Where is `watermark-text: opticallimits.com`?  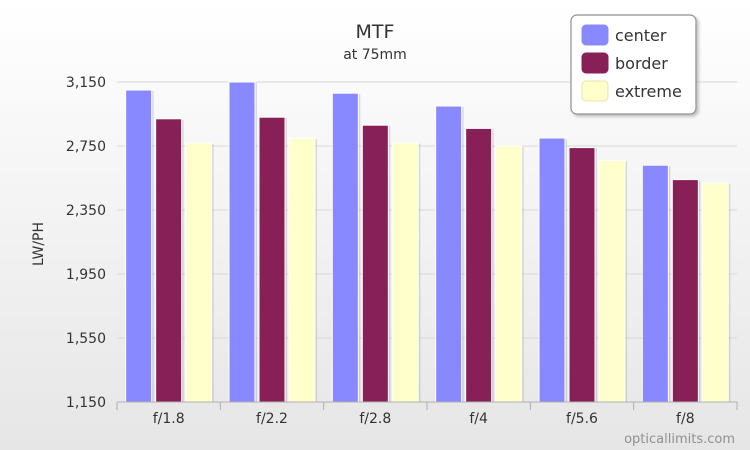 watermark-text: opticallimits.com is located at coordinates (679, 439).